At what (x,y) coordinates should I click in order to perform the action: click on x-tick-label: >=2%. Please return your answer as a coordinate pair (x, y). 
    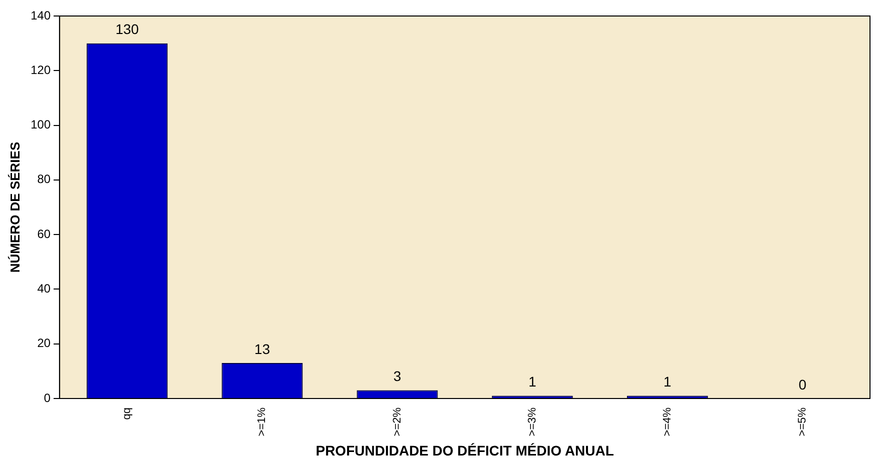
    Looking at the image, I should click on (397, 421).